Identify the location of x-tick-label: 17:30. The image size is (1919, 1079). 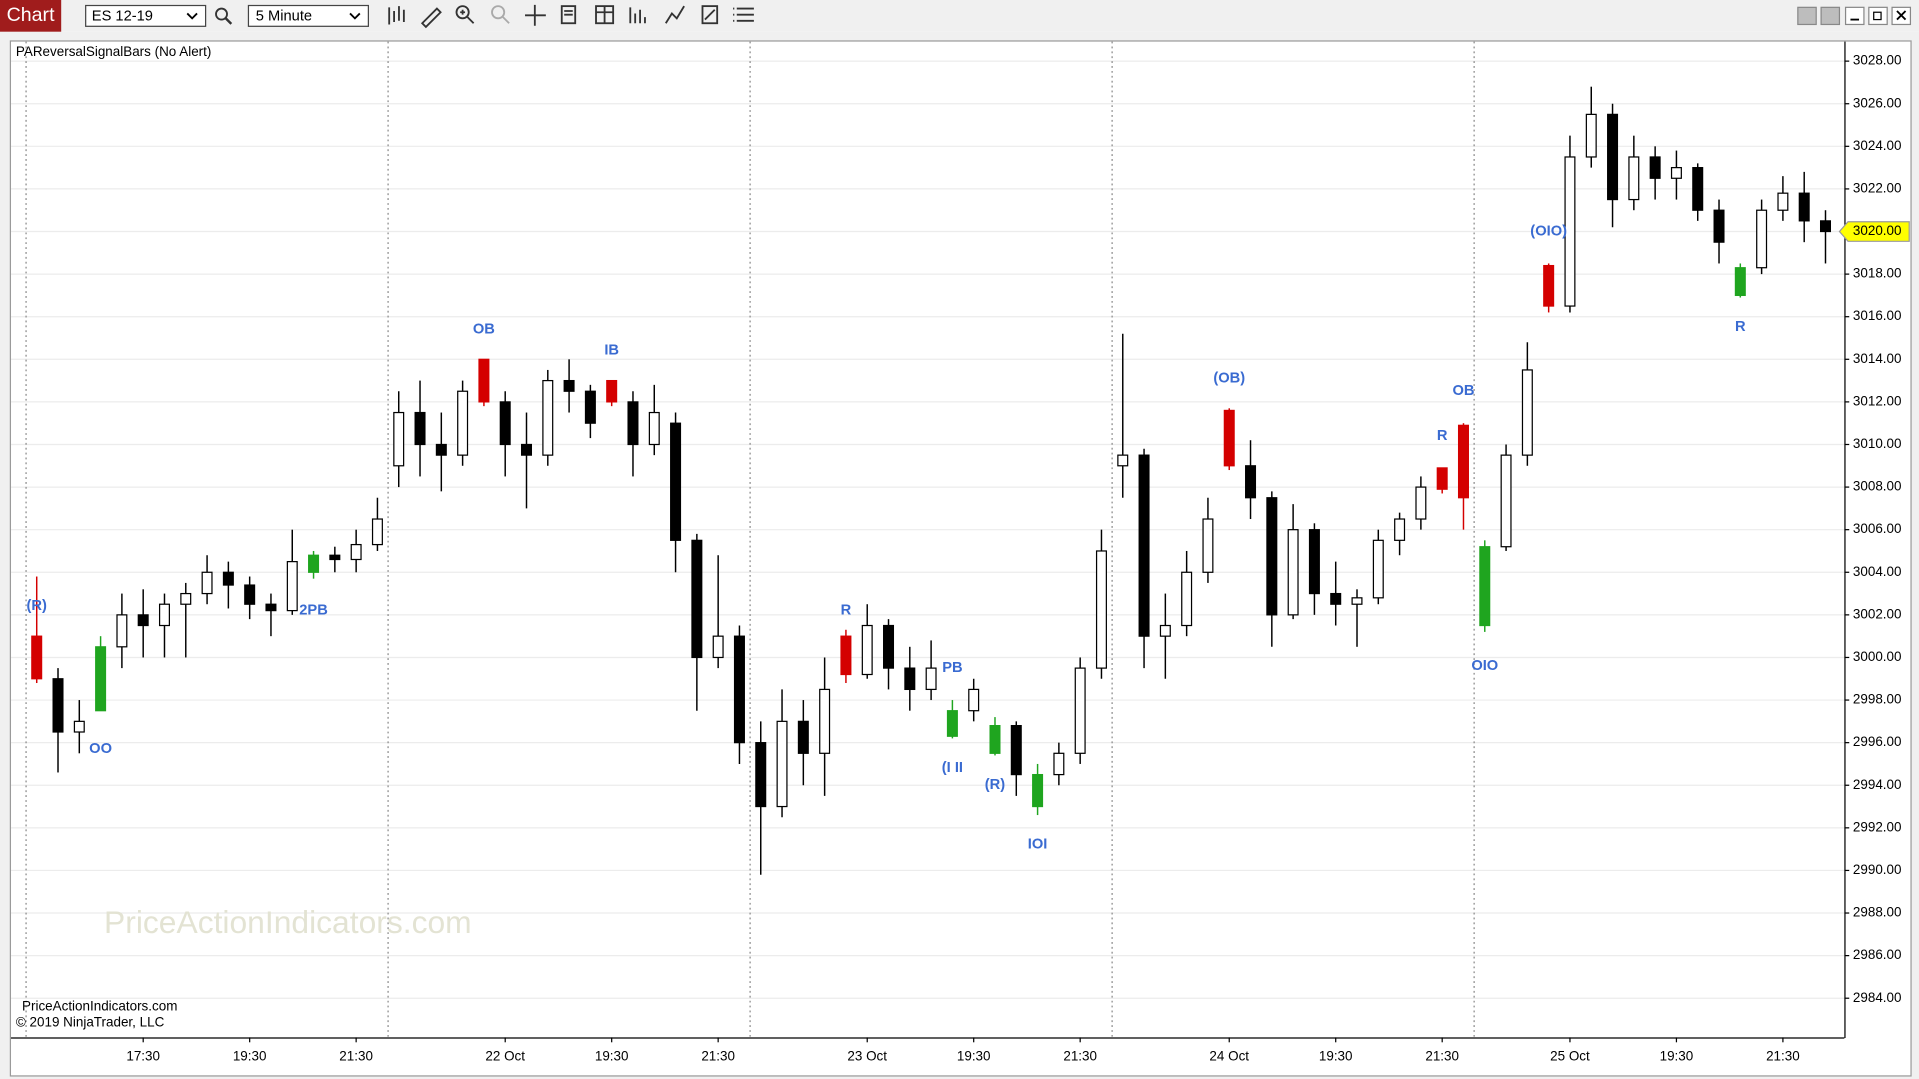
(143, 1056).